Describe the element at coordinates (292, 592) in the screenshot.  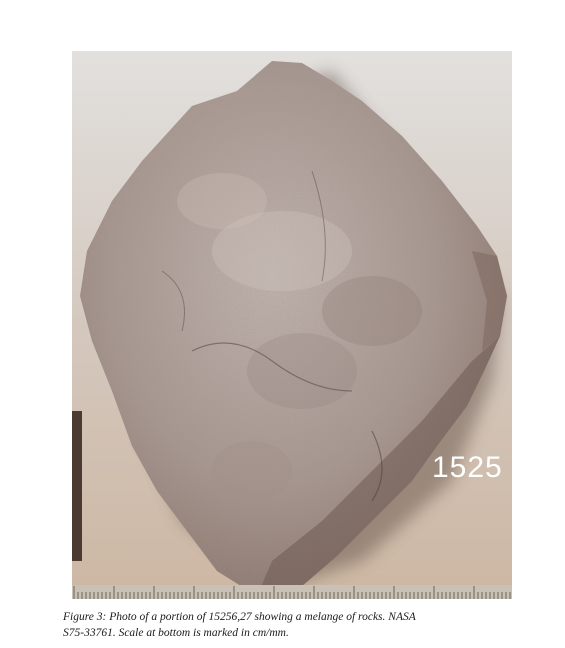
I see `scale-bar` at that location.